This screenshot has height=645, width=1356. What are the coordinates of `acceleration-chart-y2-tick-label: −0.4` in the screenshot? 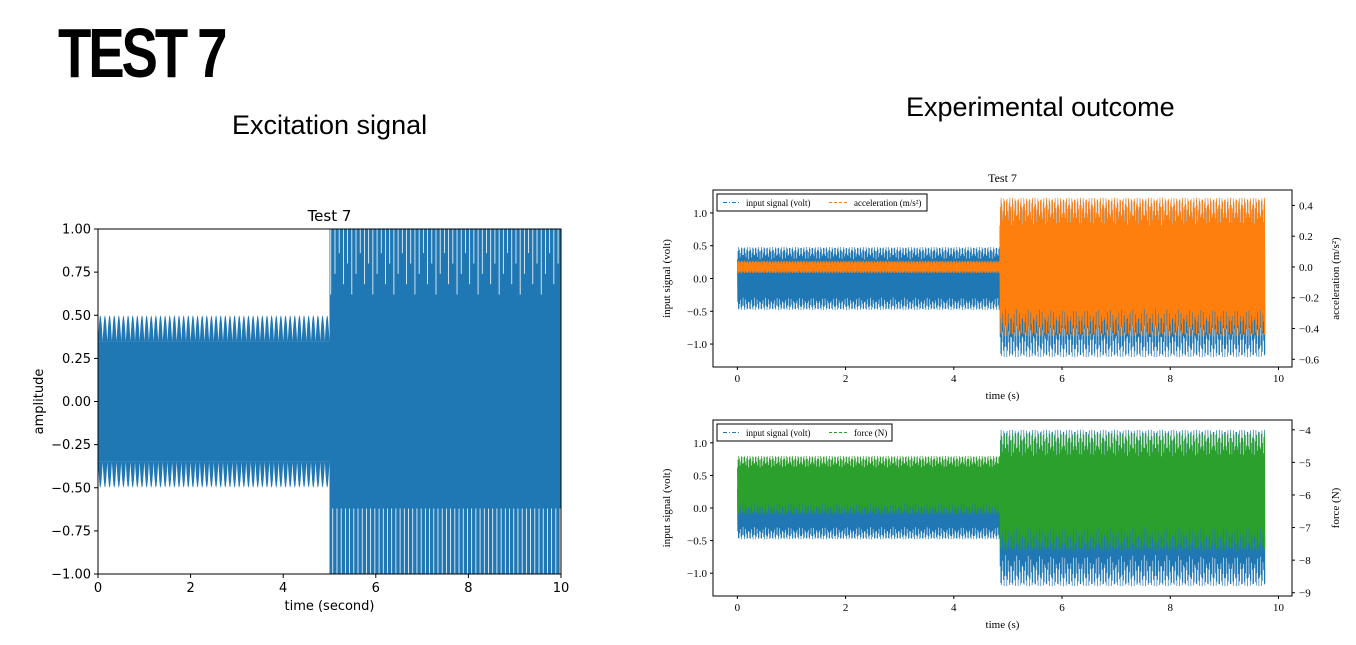 It's located at (1309, 330).